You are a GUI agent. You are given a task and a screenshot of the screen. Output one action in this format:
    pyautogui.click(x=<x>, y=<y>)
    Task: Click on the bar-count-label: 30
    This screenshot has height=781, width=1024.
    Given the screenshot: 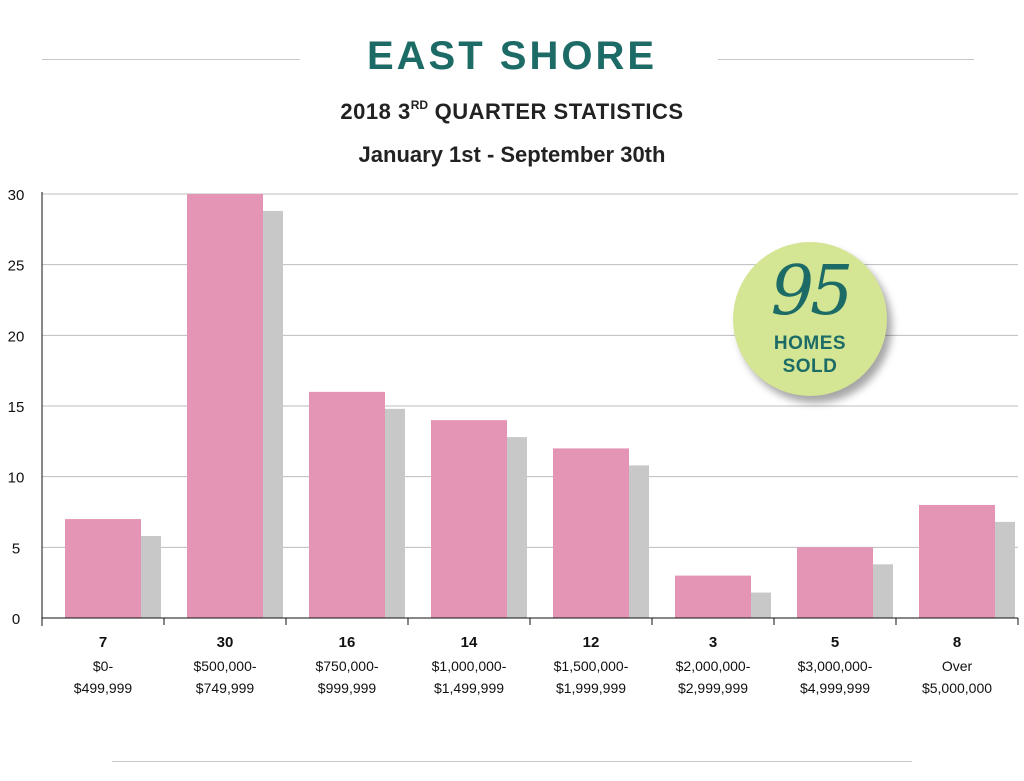 What is the action you would take?
    pyautogui.click(x=225, y=642)
    